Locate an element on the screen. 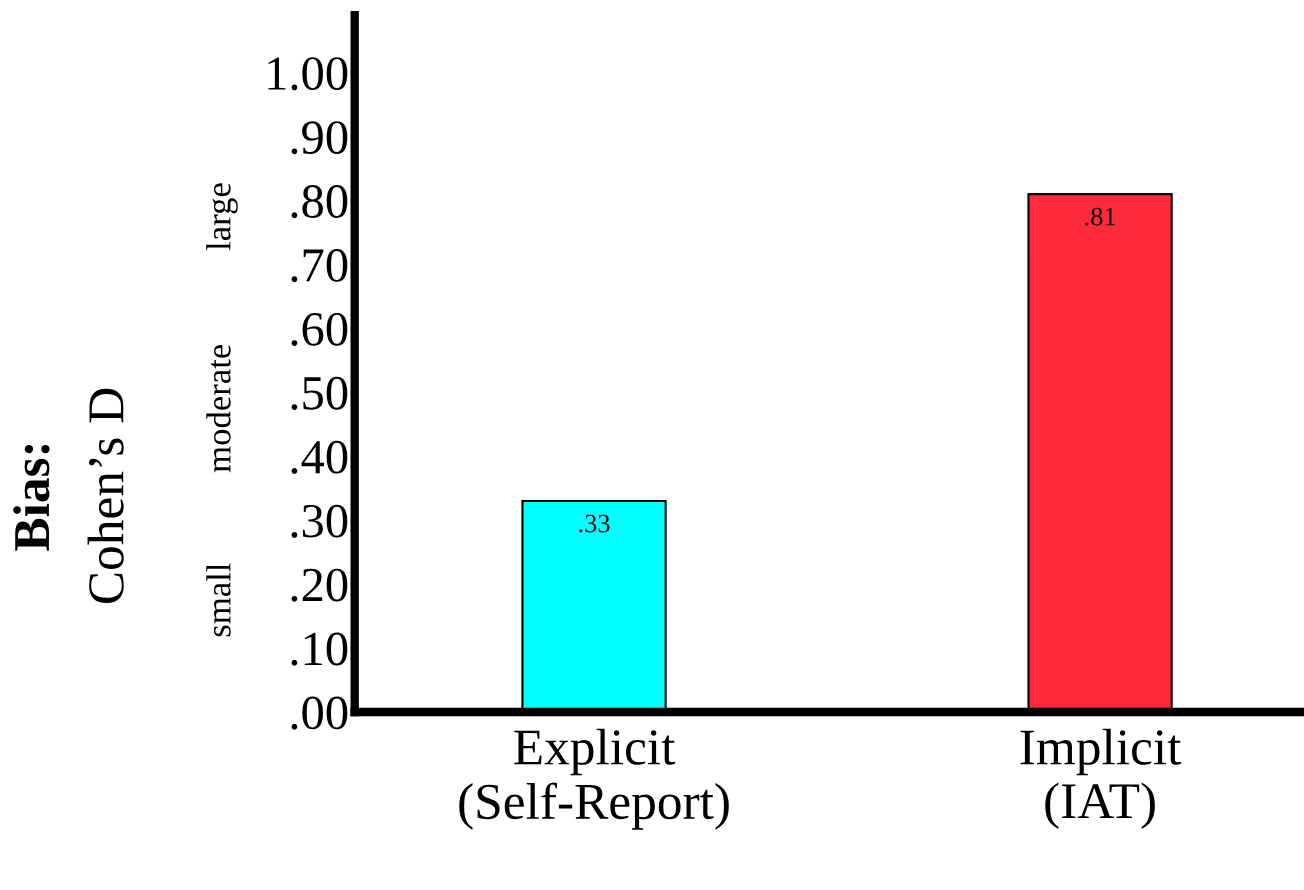 The height and width of the screenshot is (890, 1304). y-tick-label: .40 is located at coordinates (319, 457).